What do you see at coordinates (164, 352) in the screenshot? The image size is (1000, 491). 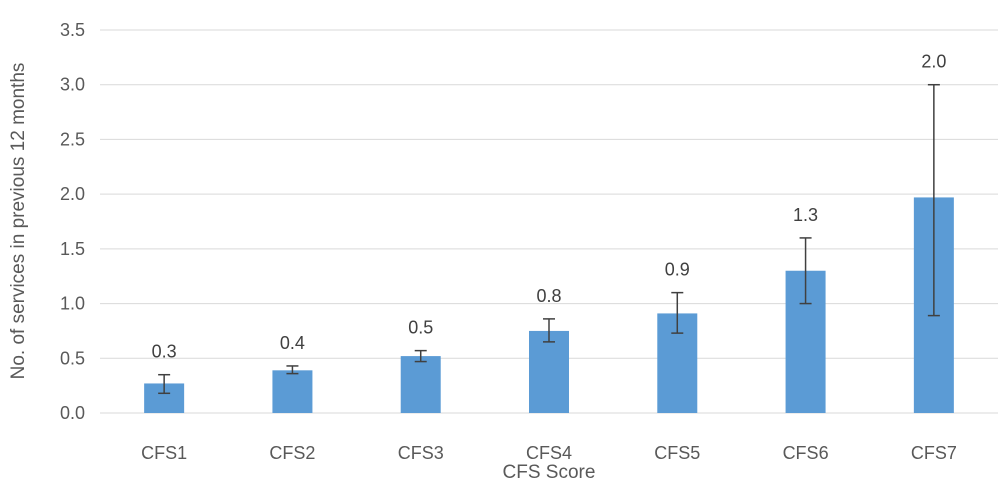 I see `data-label: 0.3` at bounding box center [164, 352].